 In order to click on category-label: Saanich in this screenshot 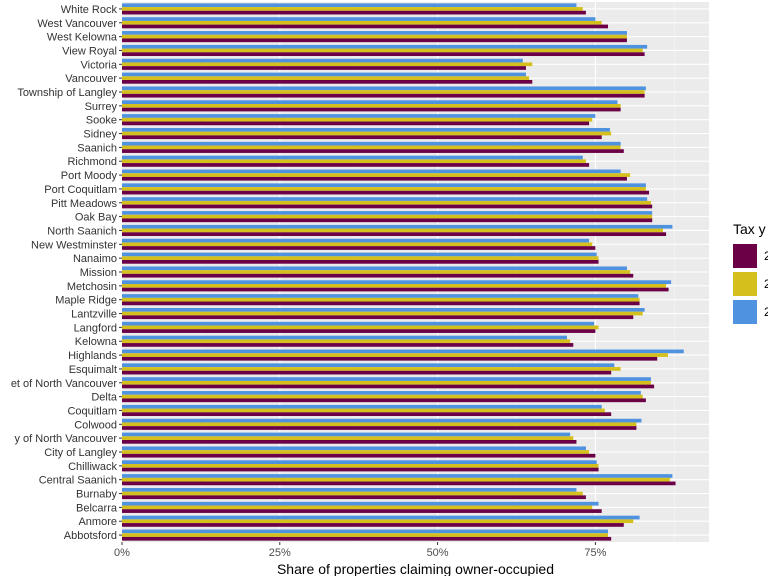, I will do `click(97, 148)`.